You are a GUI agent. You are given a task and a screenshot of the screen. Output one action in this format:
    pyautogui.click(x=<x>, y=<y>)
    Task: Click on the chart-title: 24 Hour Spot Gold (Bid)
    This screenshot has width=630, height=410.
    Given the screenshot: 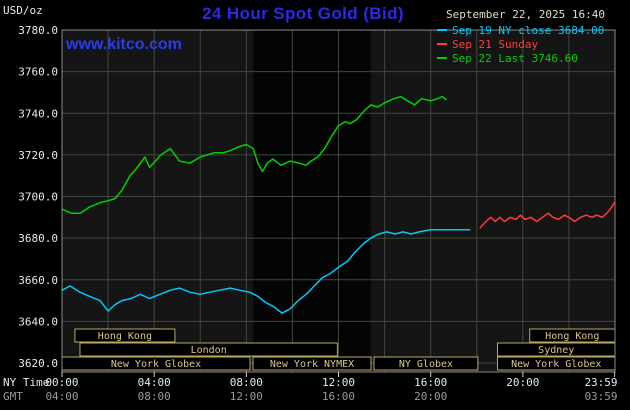 What is the action you would take?
    pyautogui.click(x=303, y=13)
    